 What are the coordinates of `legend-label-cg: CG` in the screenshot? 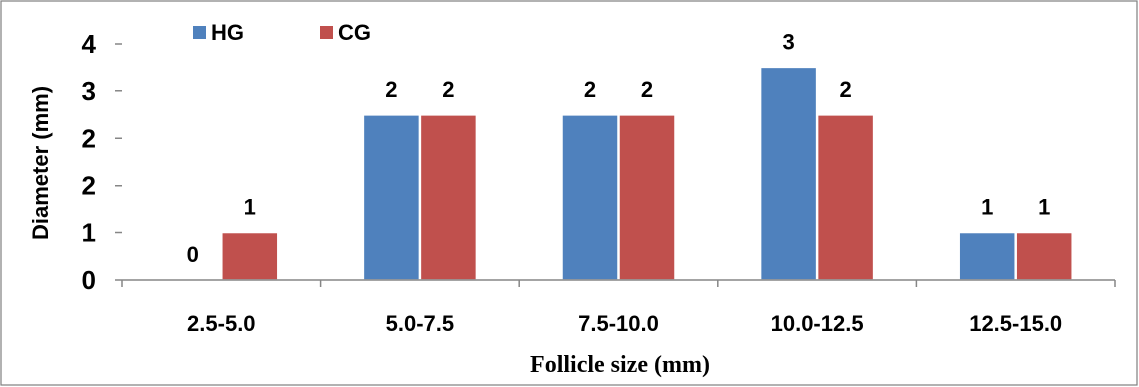 It's located at (354, 32).